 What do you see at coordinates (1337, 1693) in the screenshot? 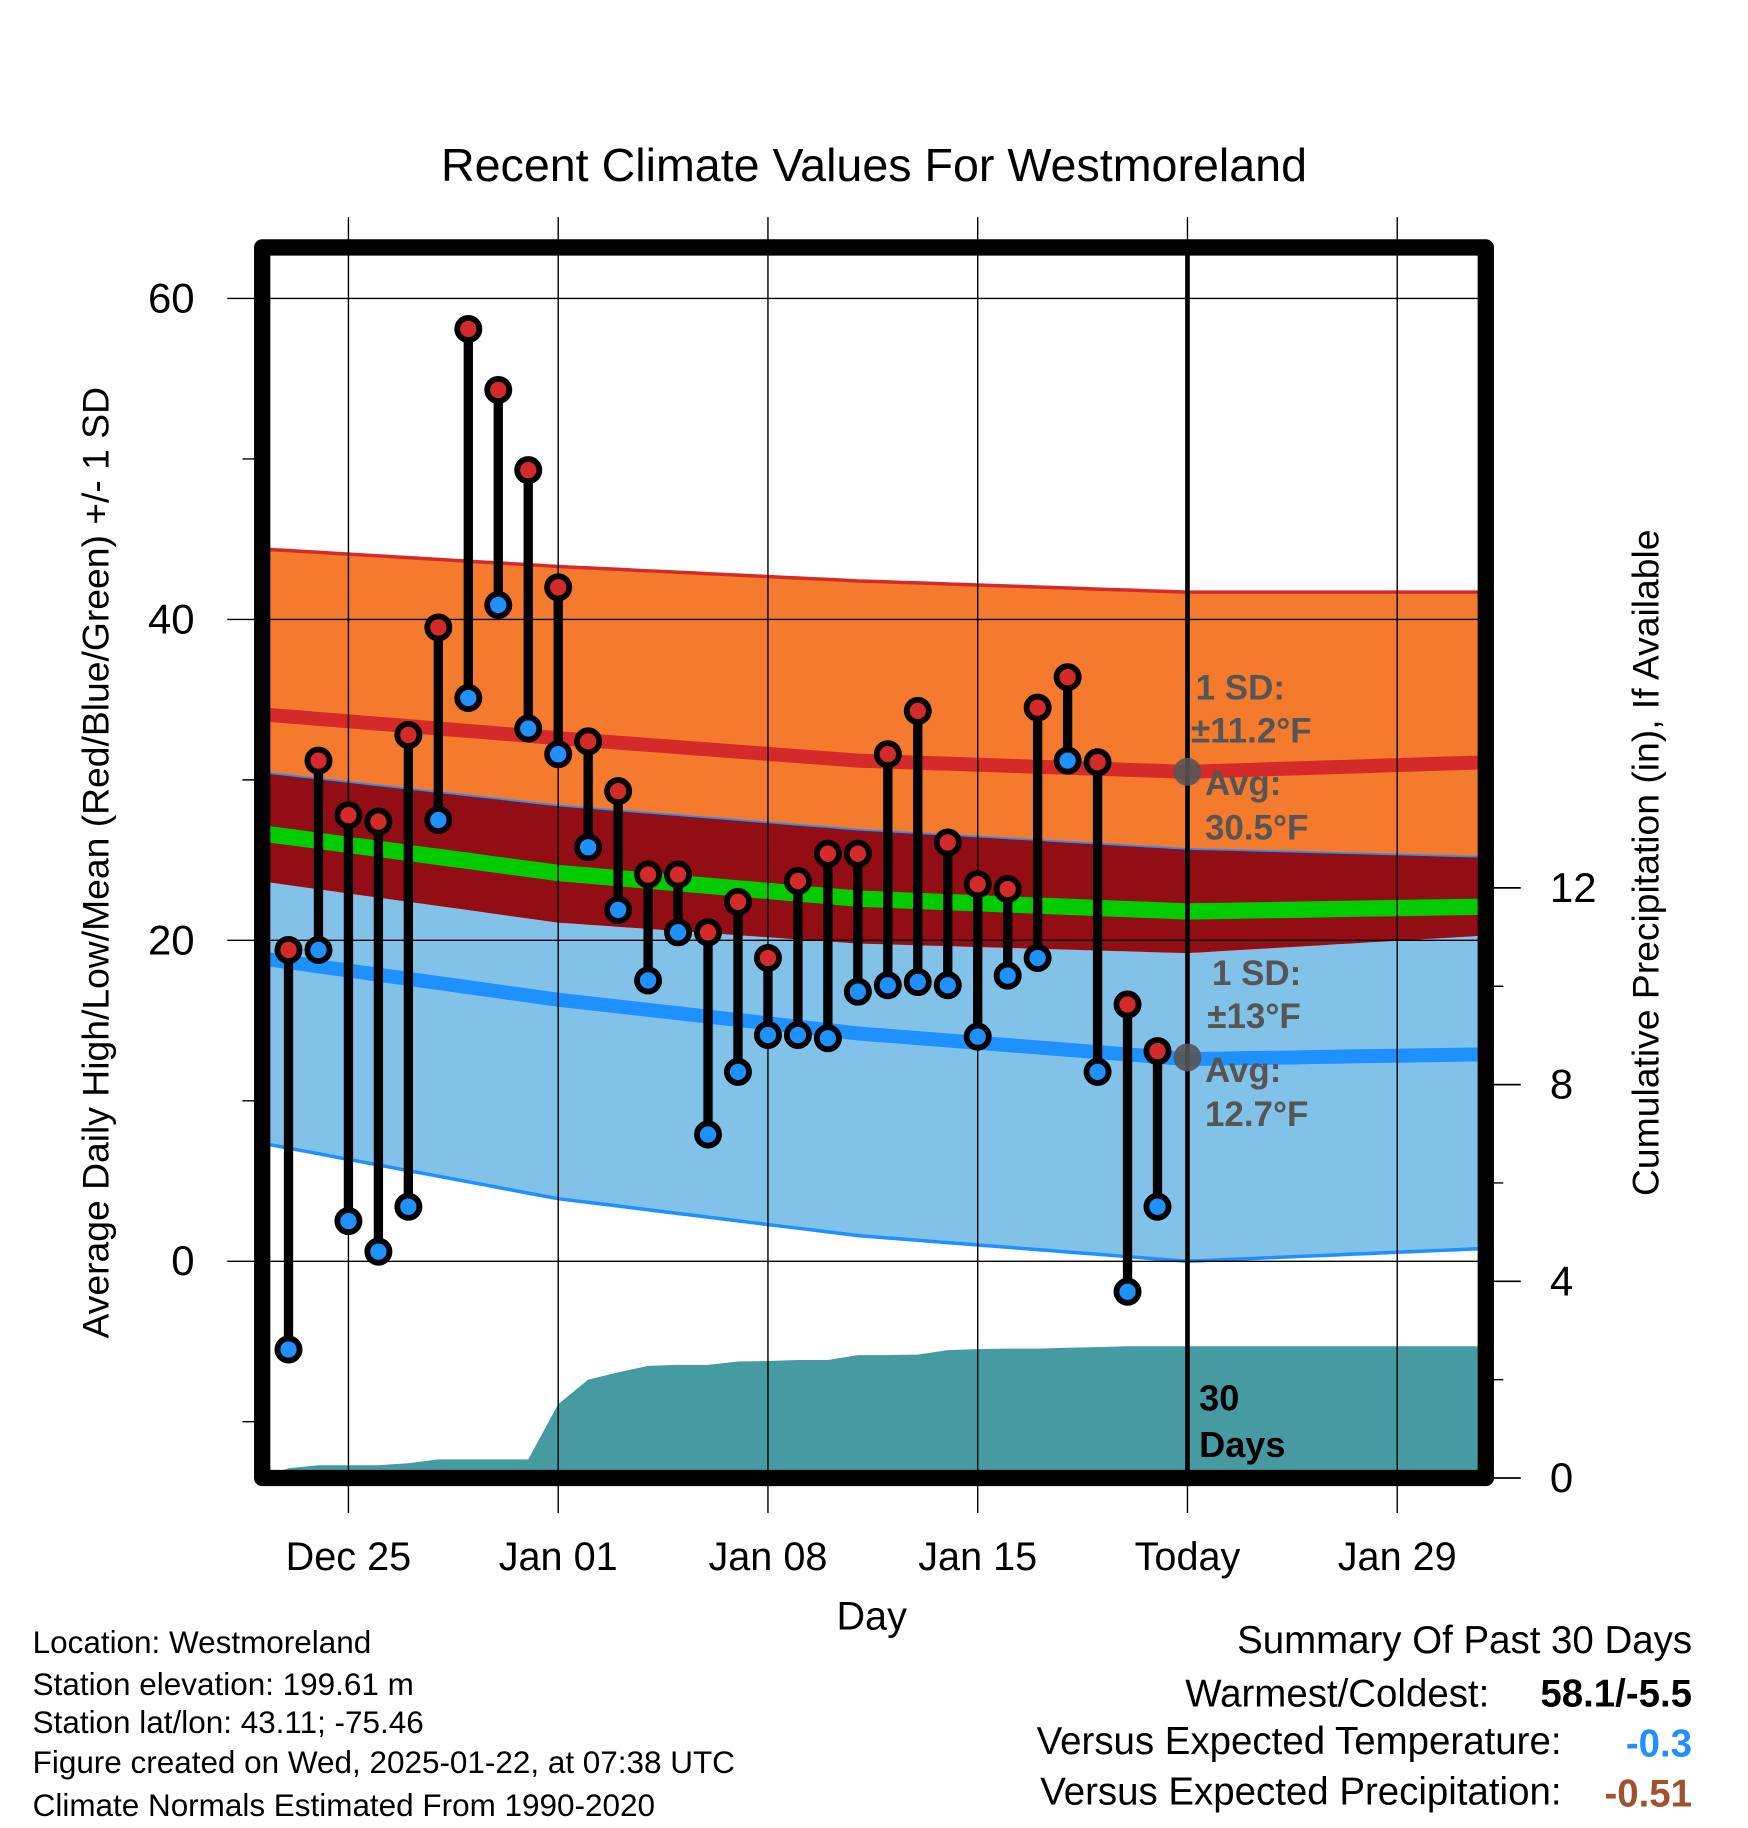
I see `summary-warmest-label: Warmest/Coldest:` at bounding box center [1337, 1693].